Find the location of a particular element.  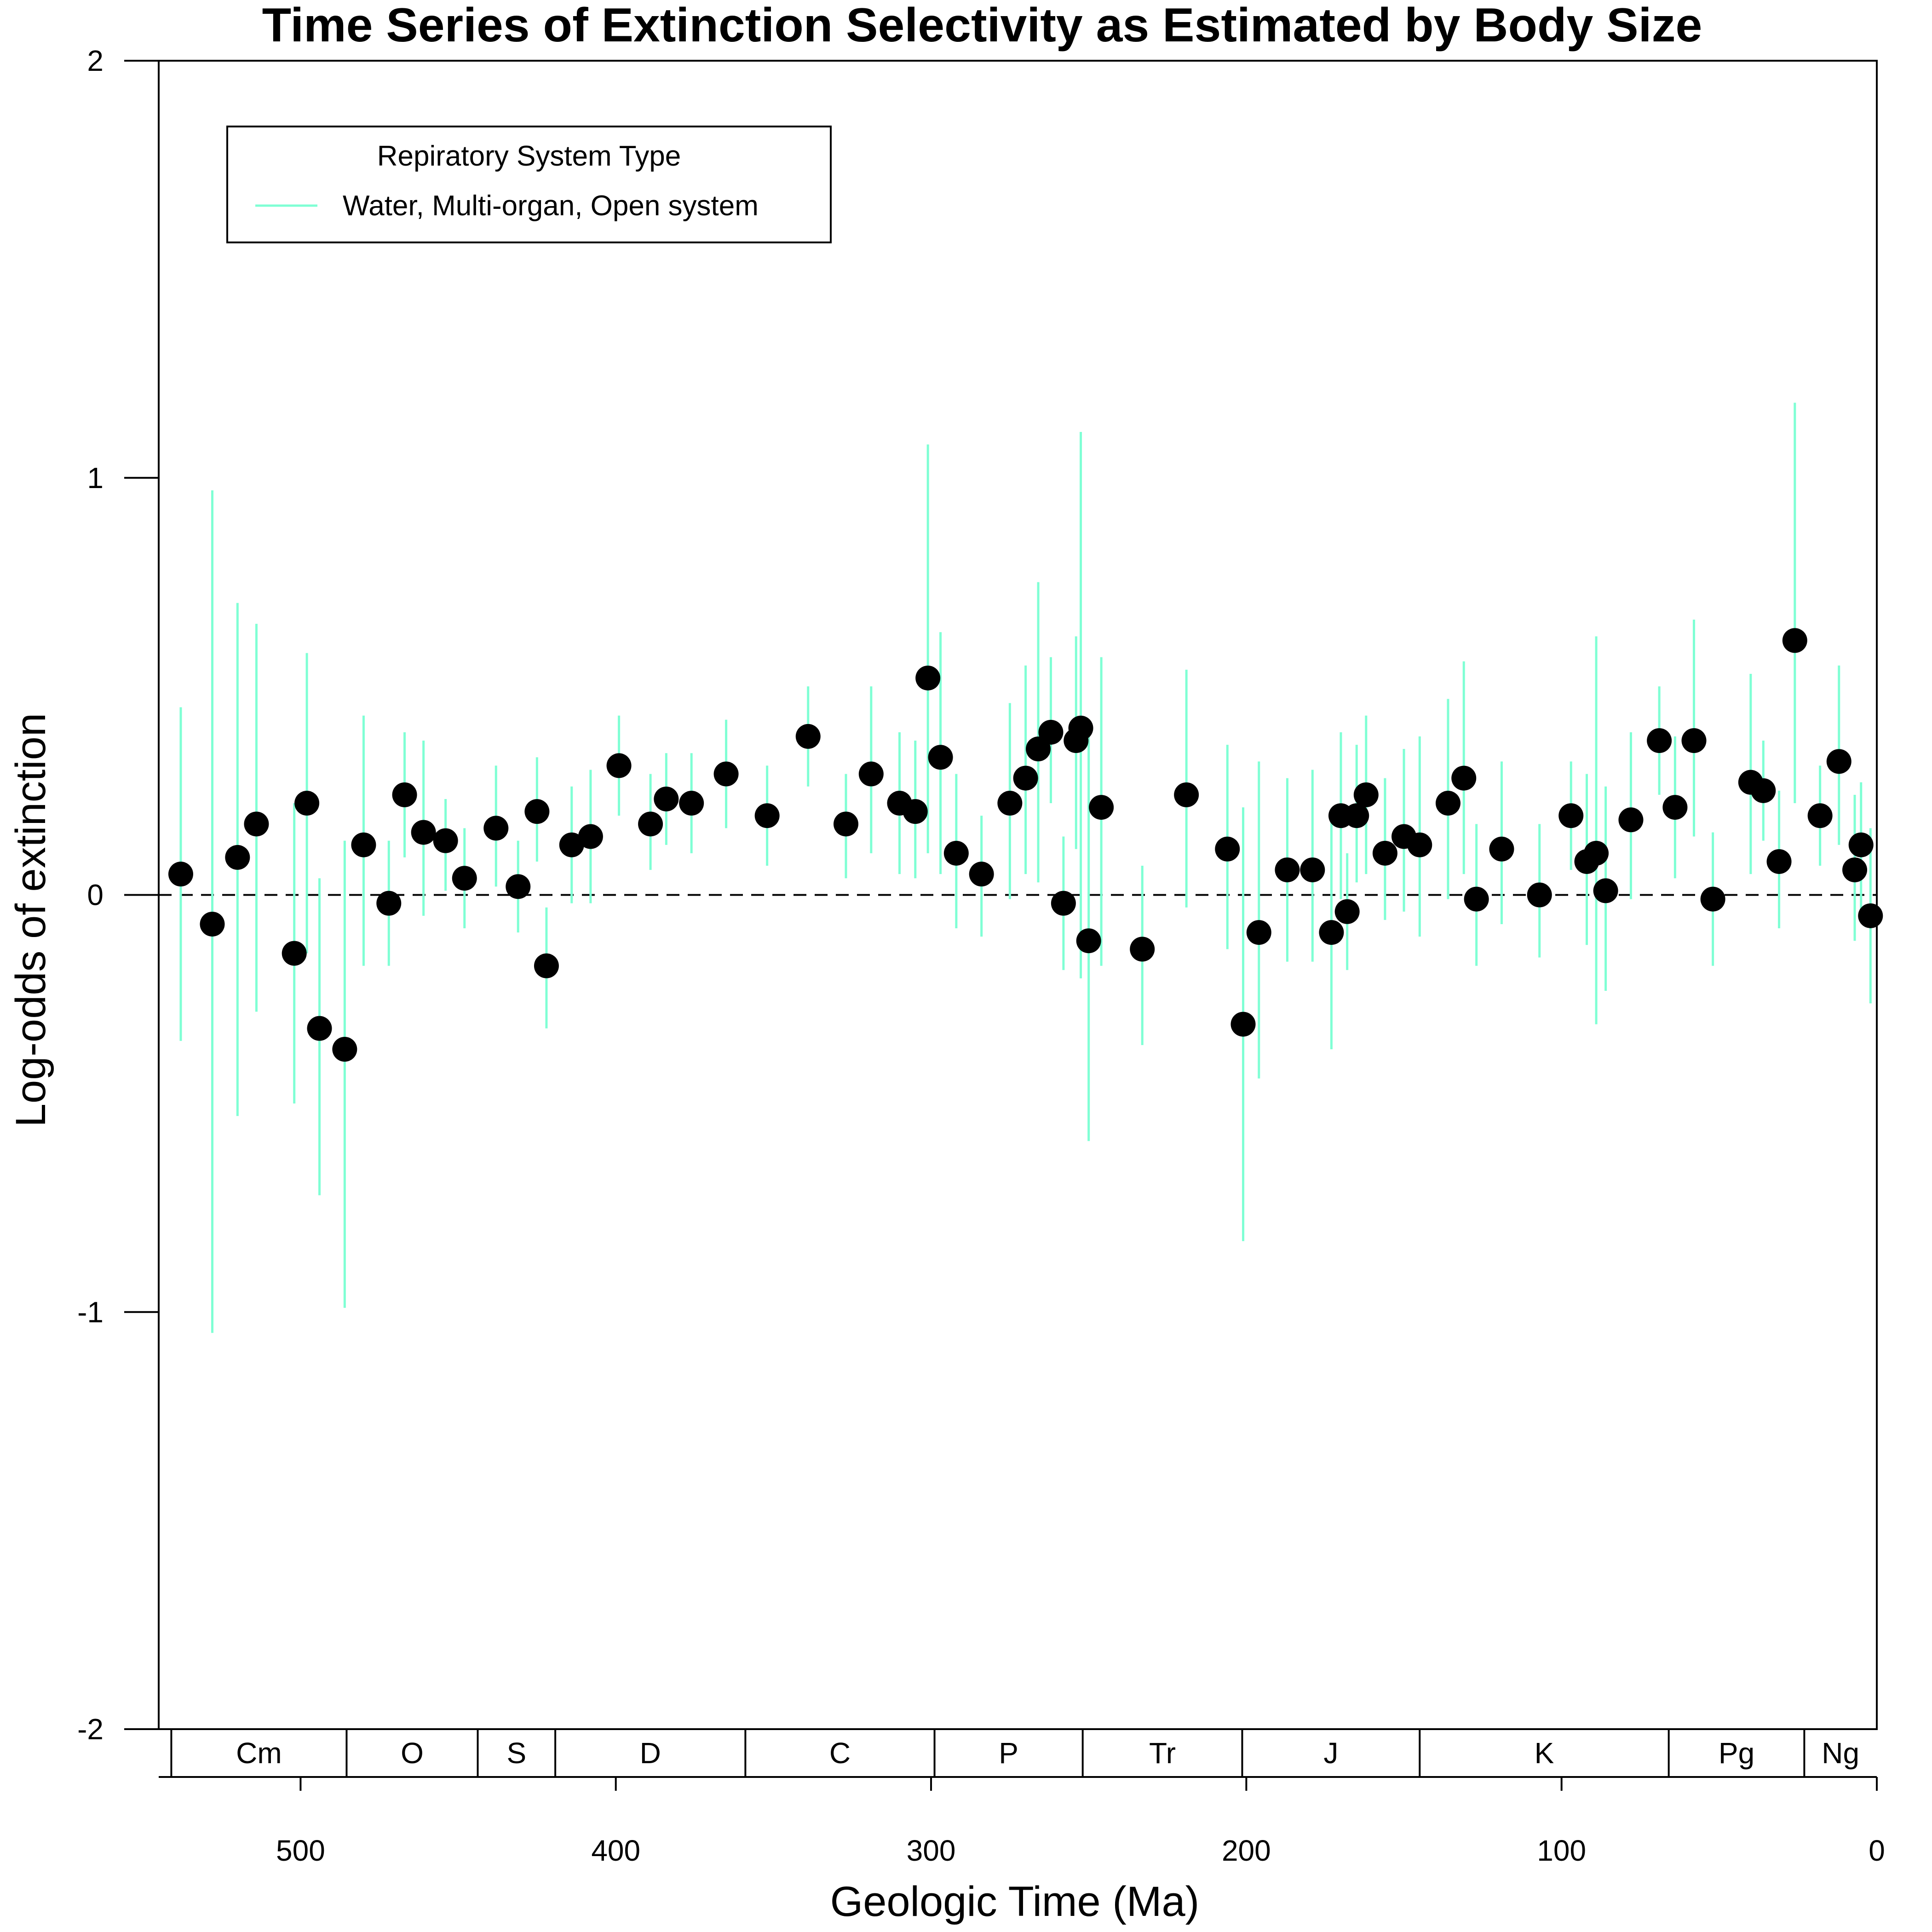

period-label: P is located at coordinates (1008, 1753).